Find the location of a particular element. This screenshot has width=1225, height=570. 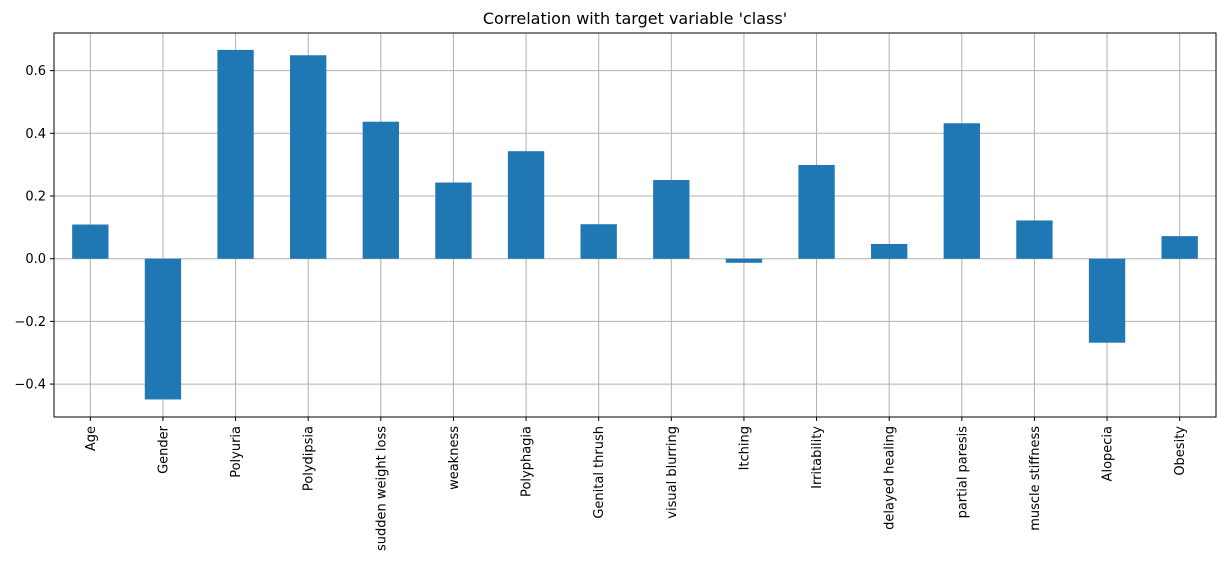

x-tick-label: Gender is located at coordinates (163, 449).